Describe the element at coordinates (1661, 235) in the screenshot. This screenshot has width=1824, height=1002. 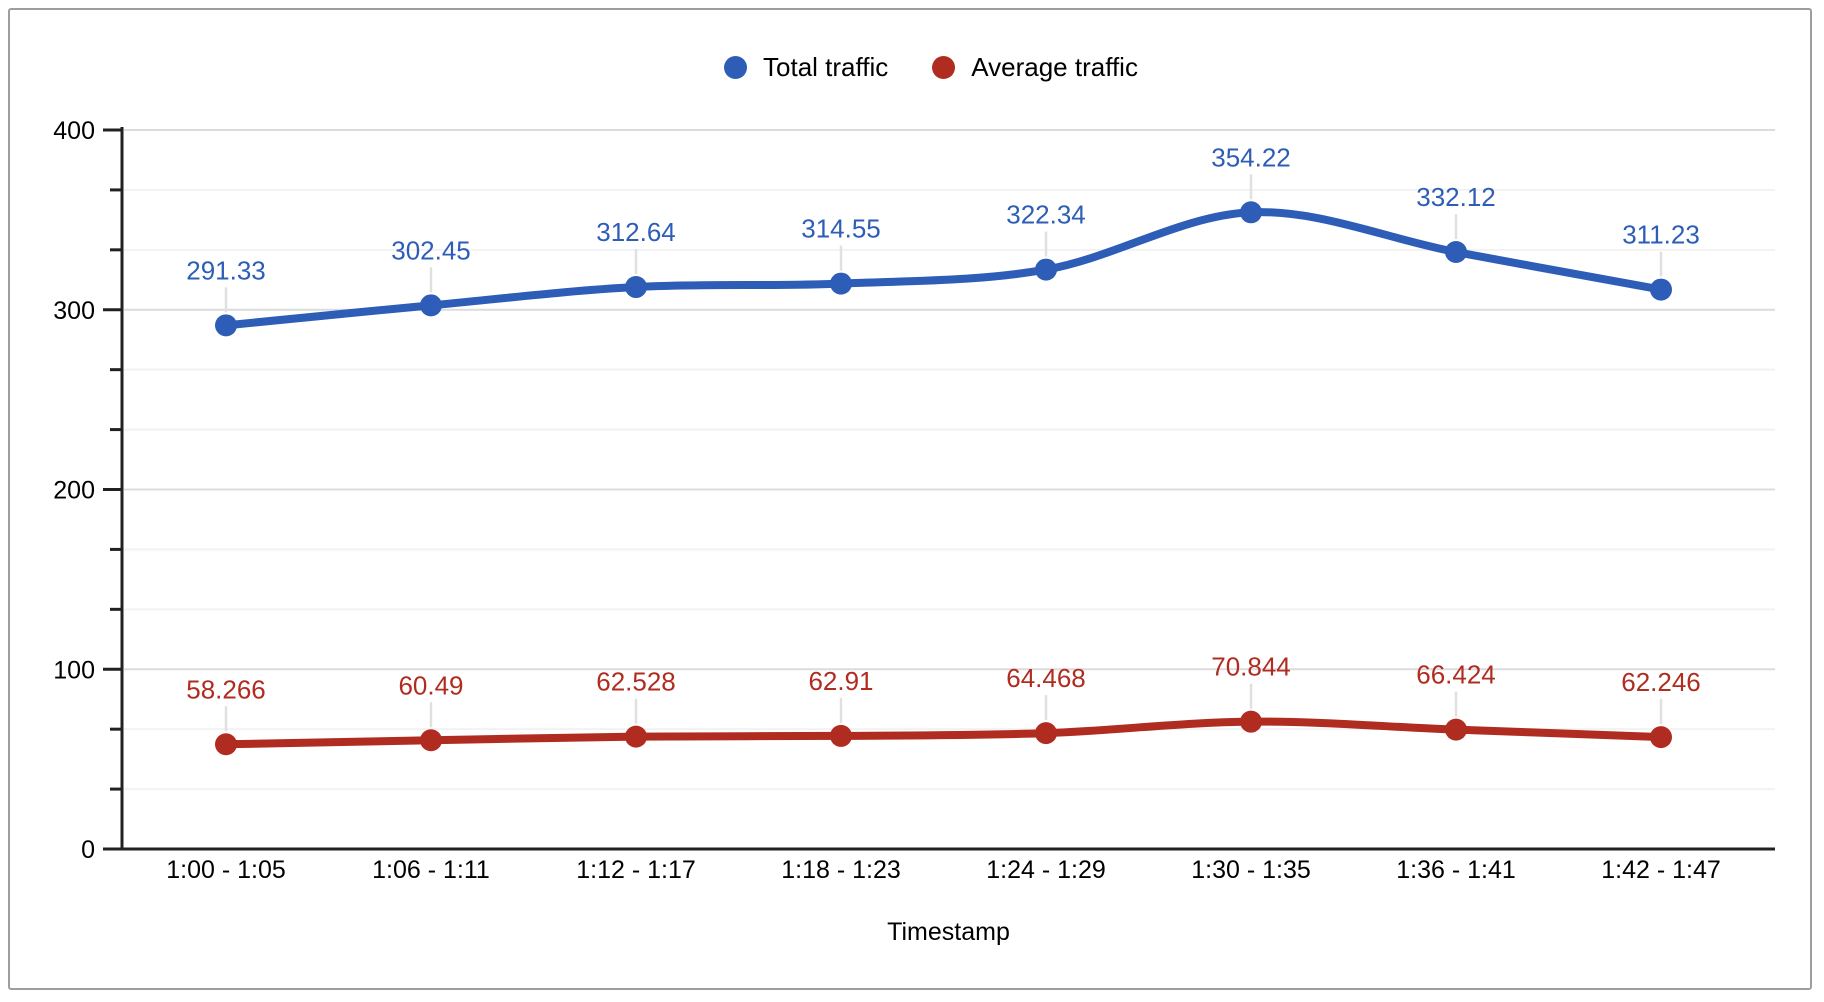
I see `point-label-total-traffic: 311.23` at that location.